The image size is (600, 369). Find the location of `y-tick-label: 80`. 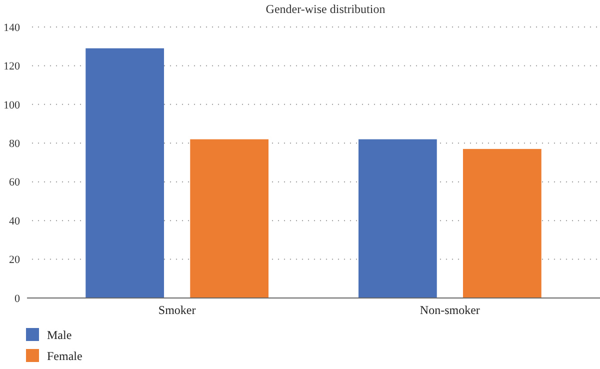

y-tick-label: 80 is located at coordinates (14, 144).